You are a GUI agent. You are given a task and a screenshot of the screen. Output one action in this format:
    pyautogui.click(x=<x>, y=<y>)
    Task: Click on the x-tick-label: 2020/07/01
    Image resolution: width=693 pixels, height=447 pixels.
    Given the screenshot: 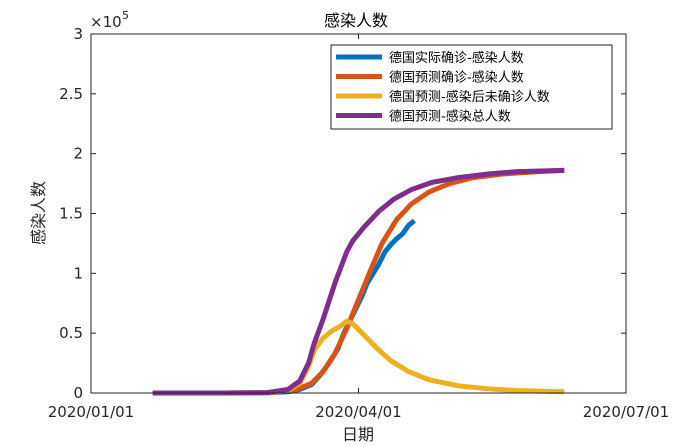 What is the action you would take?
    pyautogui.click(x=626, y=412)
    